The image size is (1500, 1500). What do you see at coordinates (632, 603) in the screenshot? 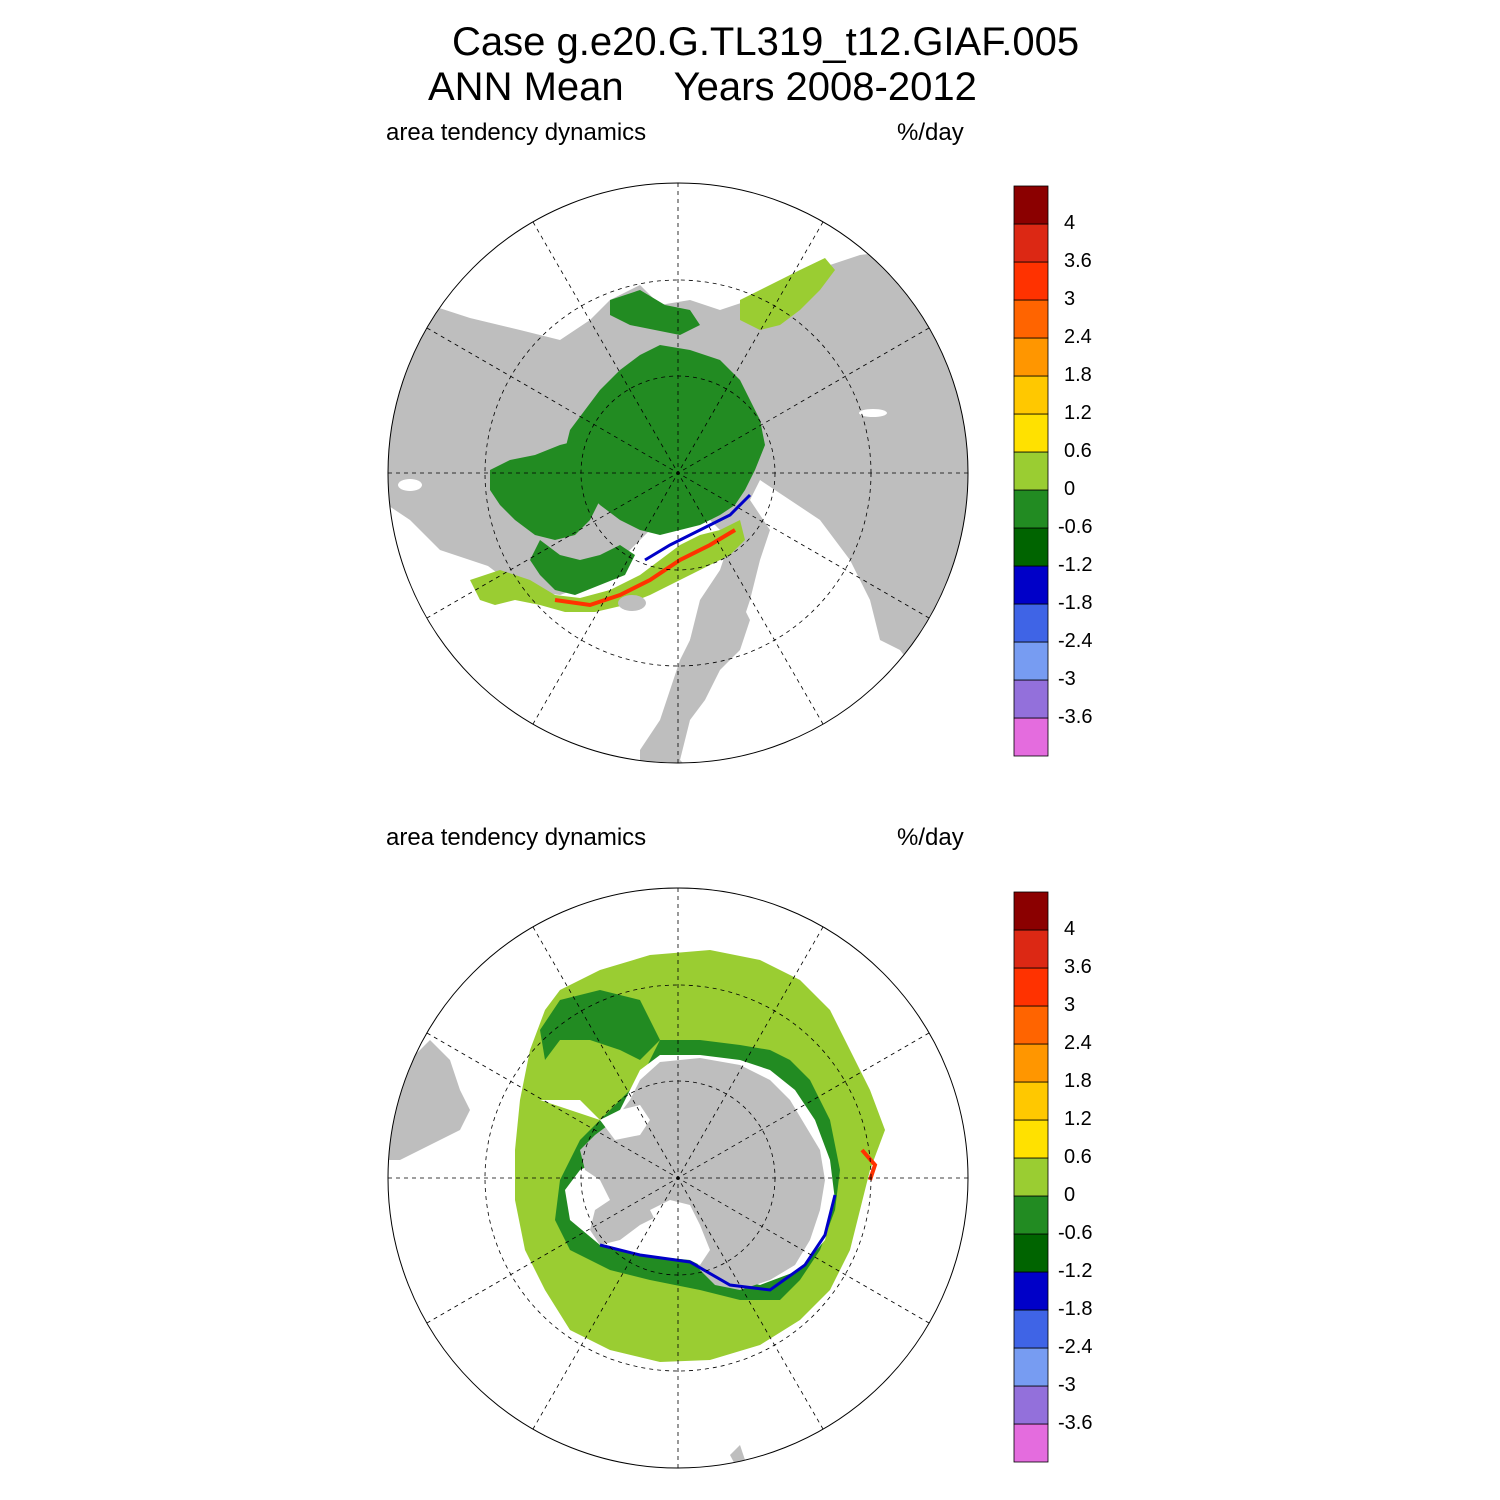
I see `iceland-land` at bounding box center [632, 603].